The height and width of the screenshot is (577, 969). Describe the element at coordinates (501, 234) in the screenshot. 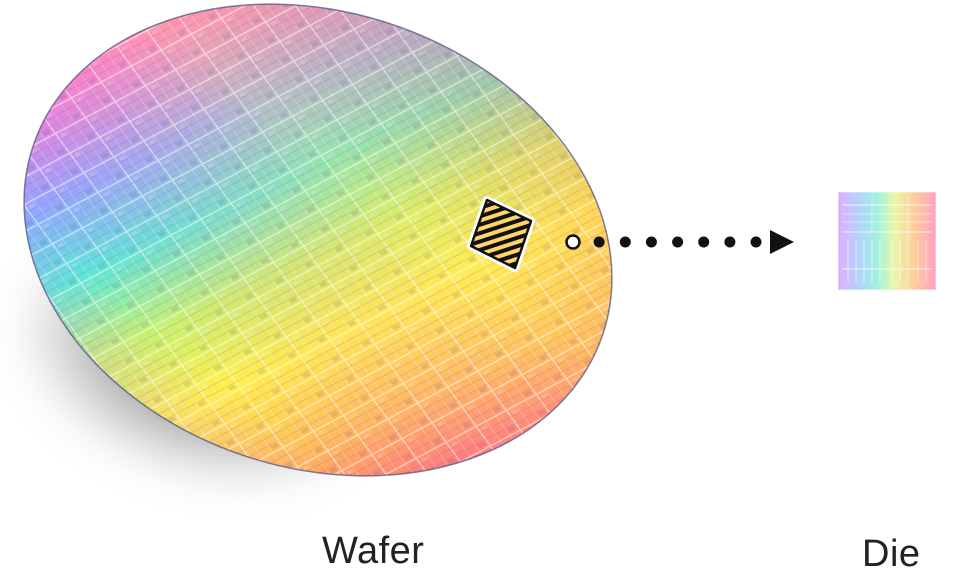

I see `selected-die-marker-icon` at that location.